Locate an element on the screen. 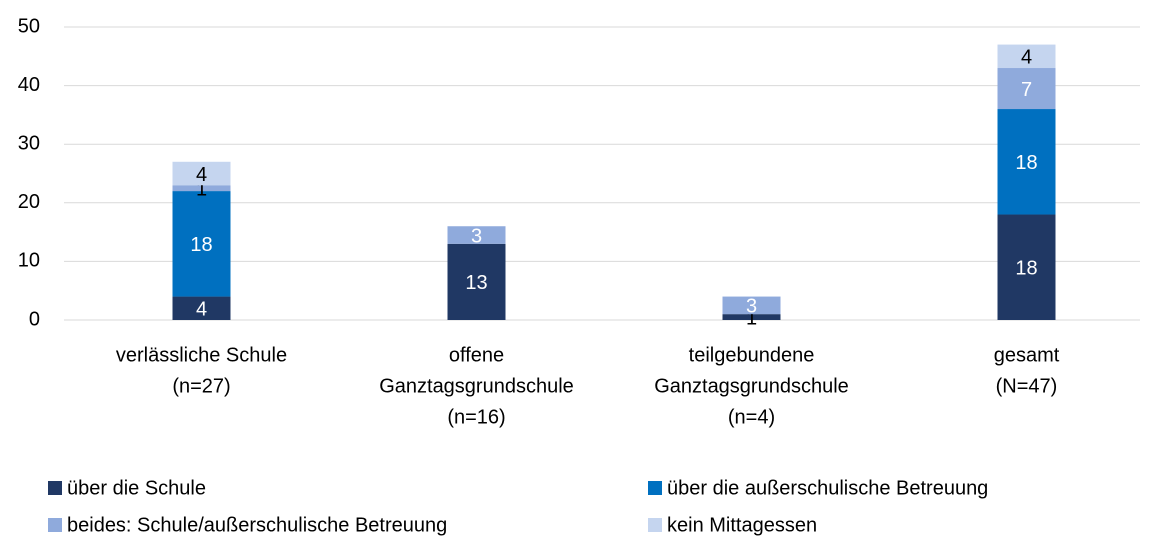 The width and height of the screenshot is (1154, 538). y-tick-label: 40 is located at coordinates (29, 85).